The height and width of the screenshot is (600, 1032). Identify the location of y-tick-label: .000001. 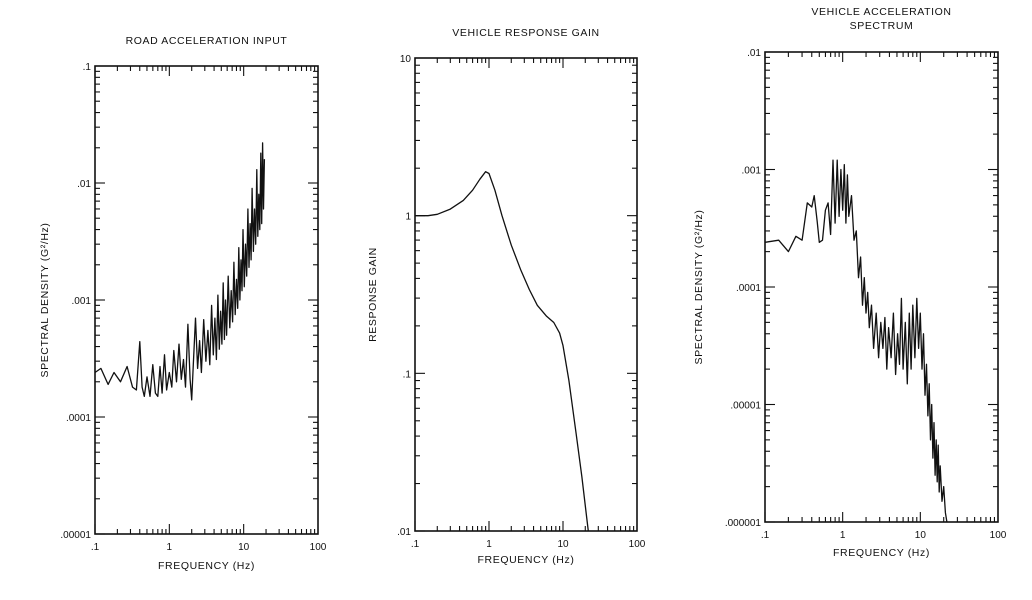
(743, 523).